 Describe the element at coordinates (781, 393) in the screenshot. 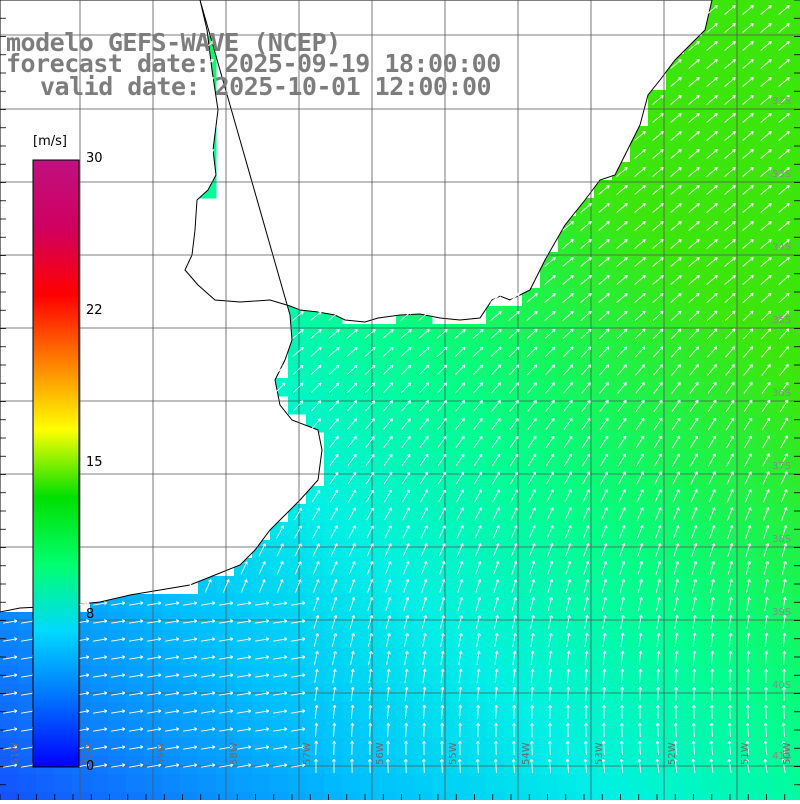

I see `lat-label: 36S` at that location.